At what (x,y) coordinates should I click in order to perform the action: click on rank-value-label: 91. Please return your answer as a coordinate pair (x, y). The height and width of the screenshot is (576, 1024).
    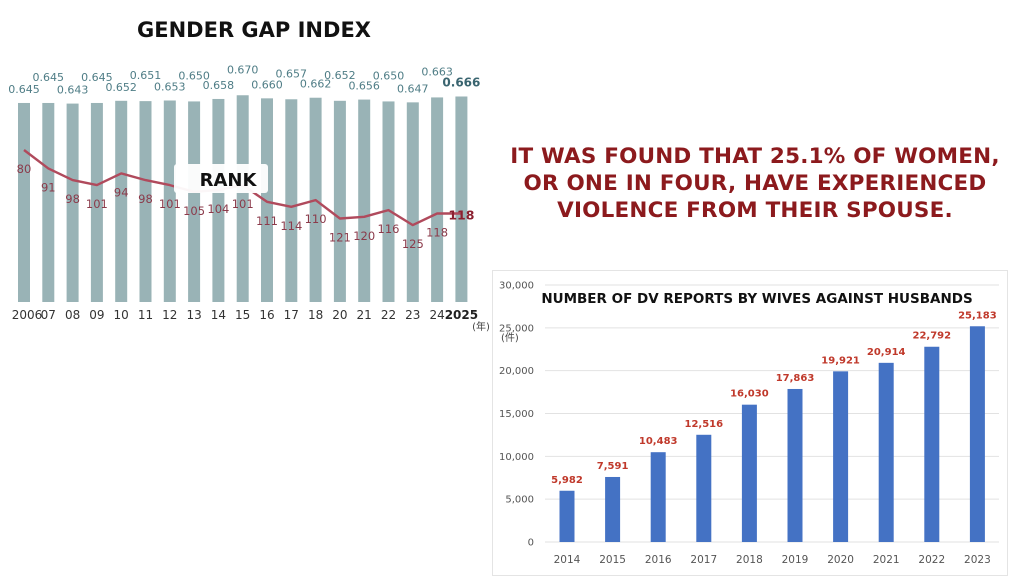
    Looking at the image, I should click on (48, 187).